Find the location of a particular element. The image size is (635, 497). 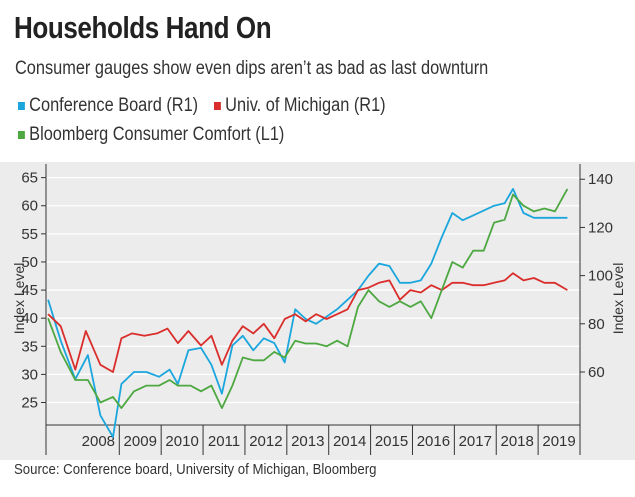

legend-label-bloomberg: Bloomberg Consumer Comfort (L1) is located at coordinates (157, 134).